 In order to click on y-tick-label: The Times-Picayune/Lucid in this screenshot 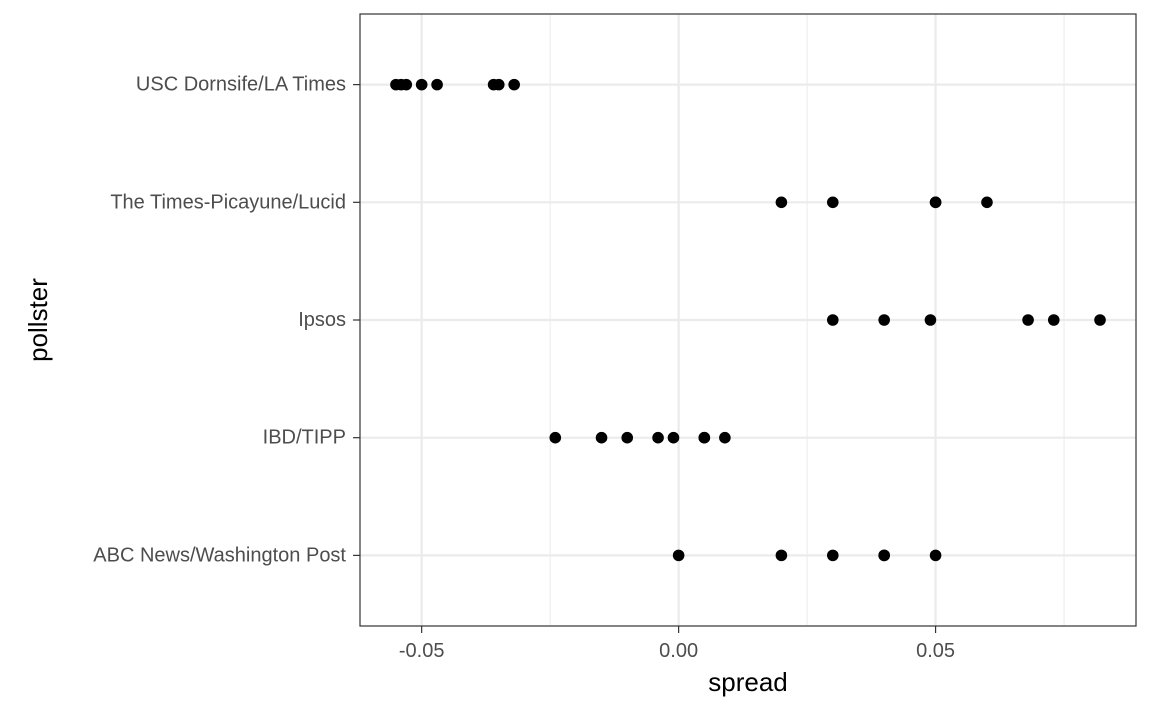, I will do `click(228, 202)`.